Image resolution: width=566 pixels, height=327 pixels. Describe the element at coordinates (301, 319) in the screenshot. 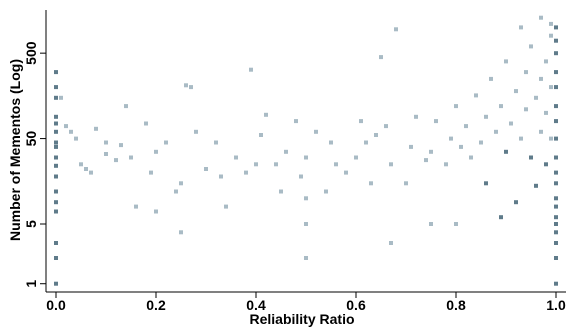

I see `x-axis-title: Reliability Ratio` at that location.